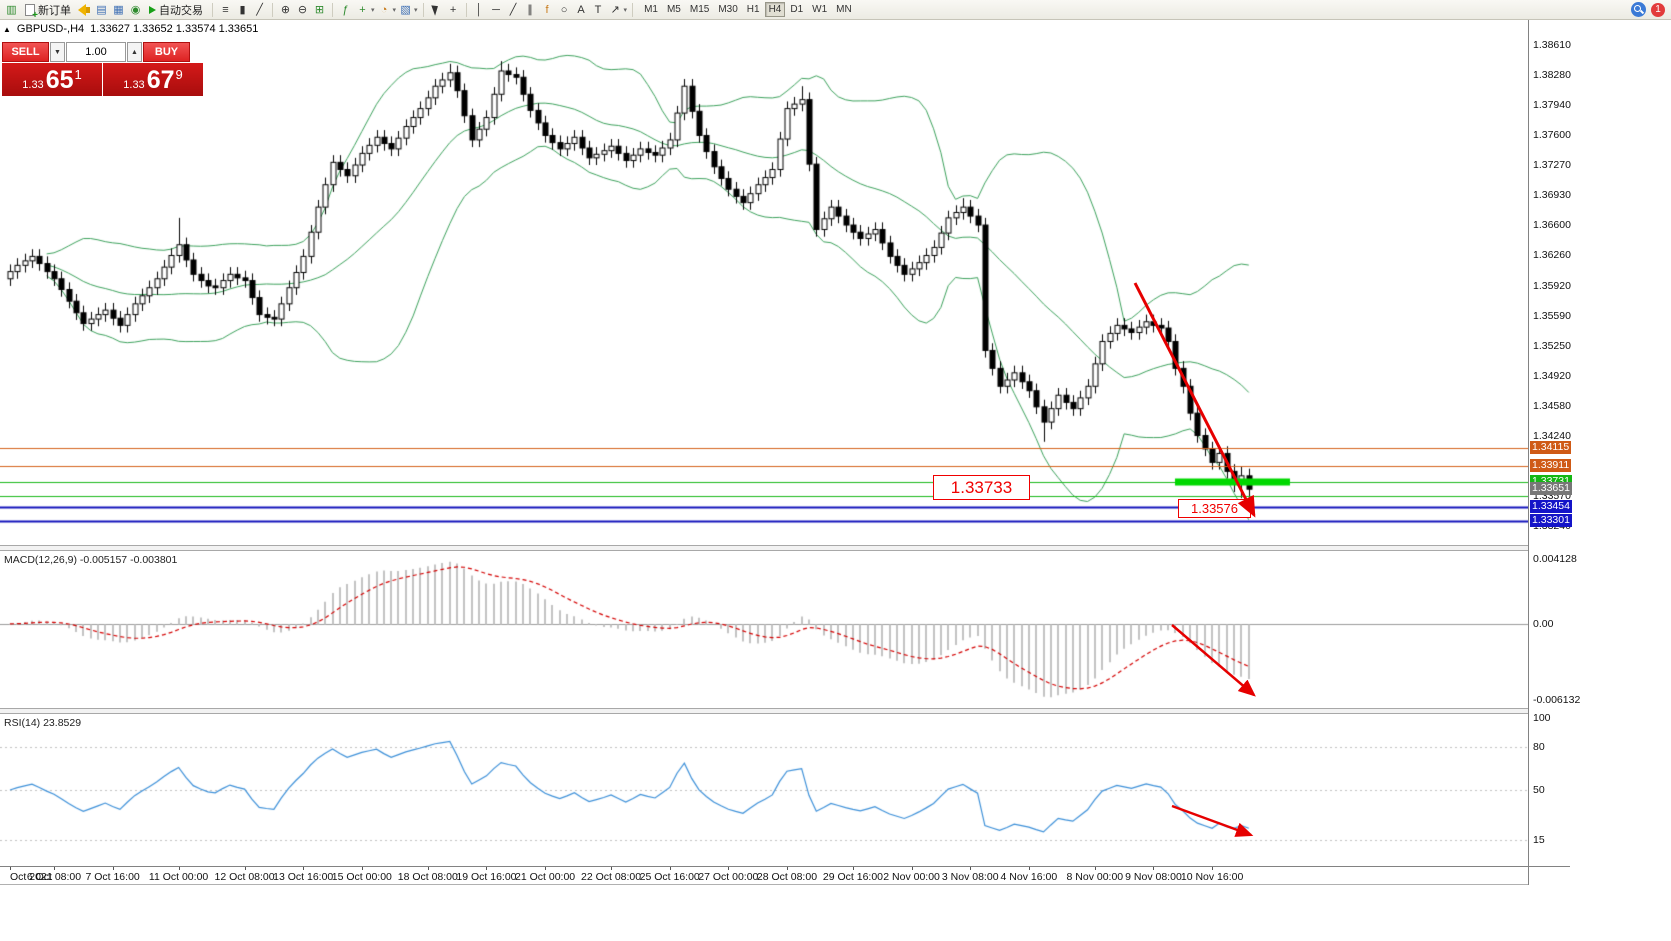 The width and height of the screenshot is (1671, 941). Describe the element at coordinates (176, 9) in the screenshot. I see `autotrading-button: 自动交易` at that location.